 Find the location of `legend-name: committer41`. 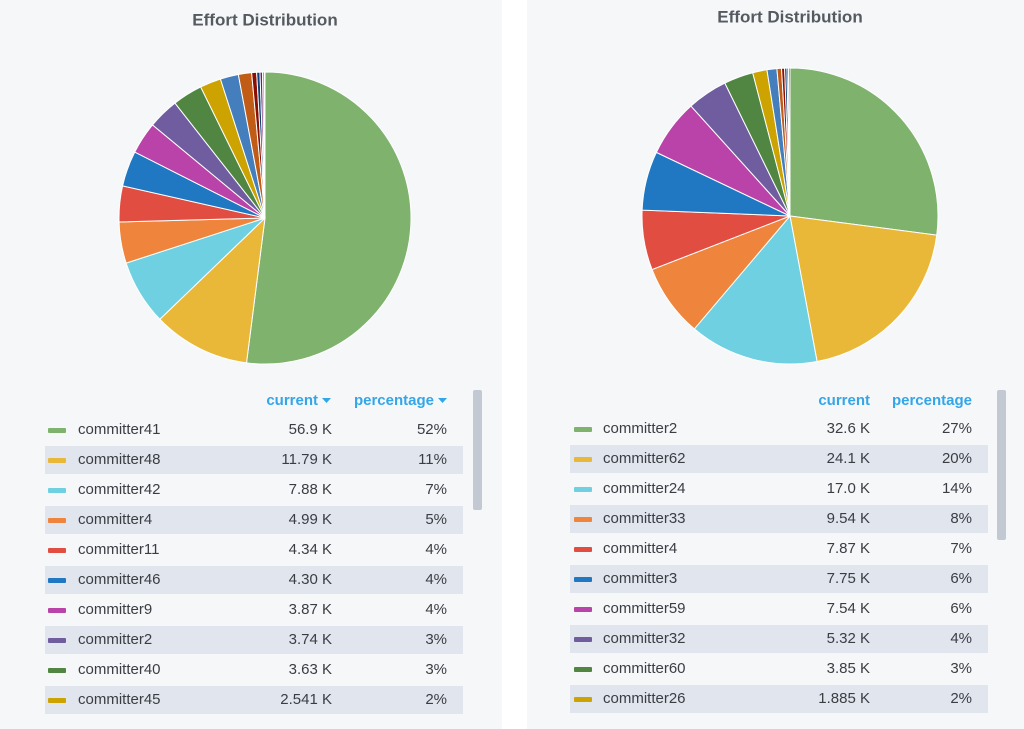

legend-name: committer41 is located at coordinates (119, 429).